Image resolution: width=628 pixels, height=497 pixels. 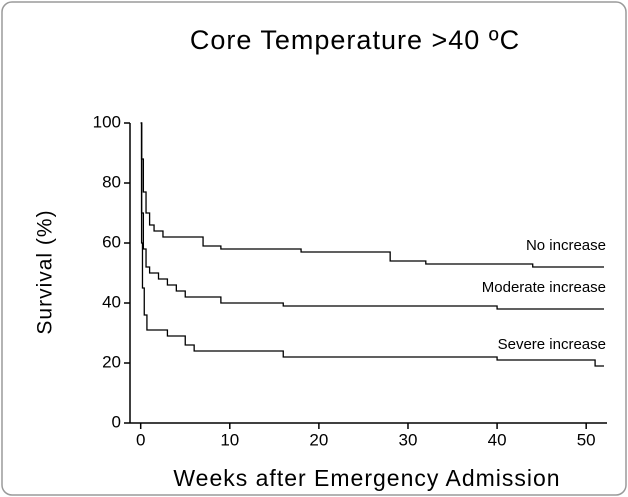 What do you see at coordinates (111, 181) in the screenshot?
I see `y-tick-label: 80` at bounding box center [111, 181].